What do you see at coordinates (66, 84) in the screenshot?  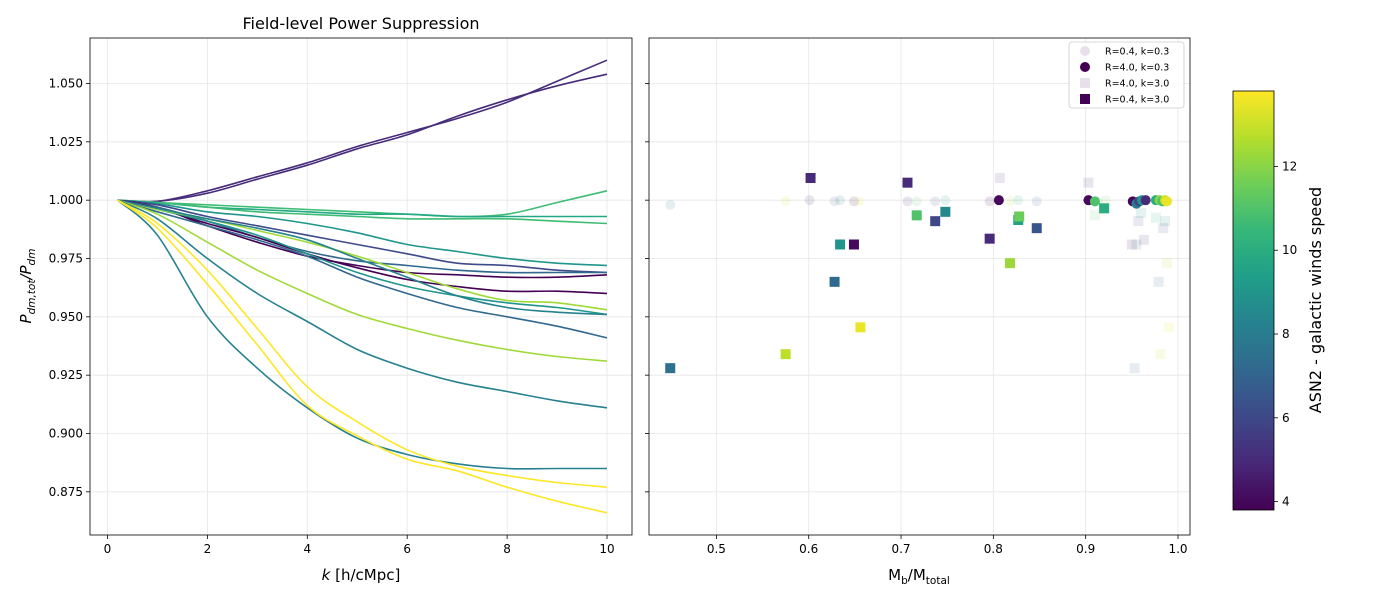 I see `left-y-tick-label: 1.050` at bounding box center [66, 84].